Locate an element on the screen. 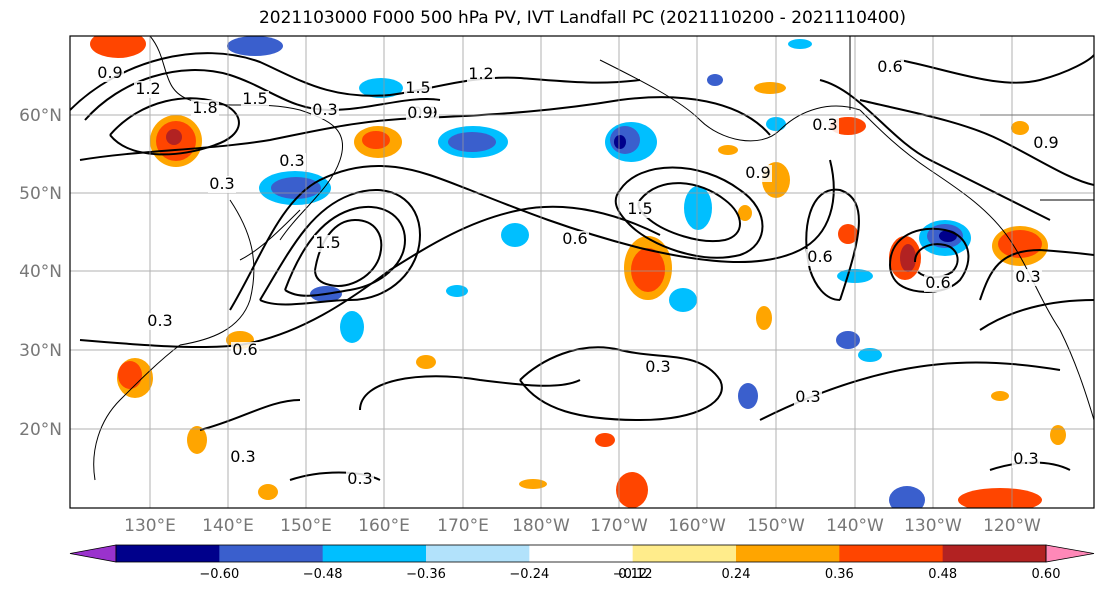 The width and height of the screenshot is (1105, 601). colorbar-extend-min is located at coordinates (93, 553).